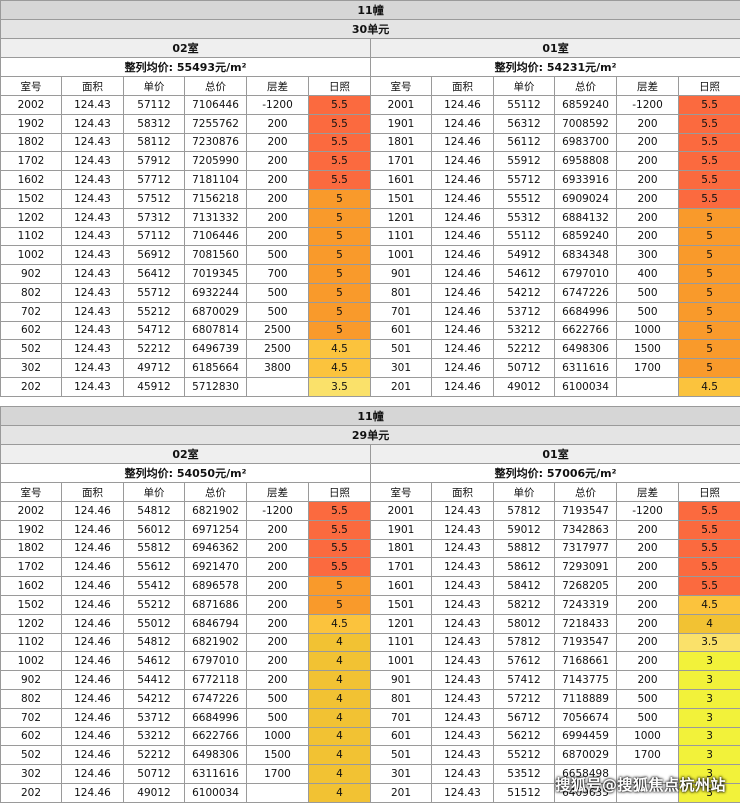 This screenshot has width=740, height=803. What do you see at coordinates (524, 774) in the screenshot?
I see `table-cell: 53512` at bounding box center [524, 774].